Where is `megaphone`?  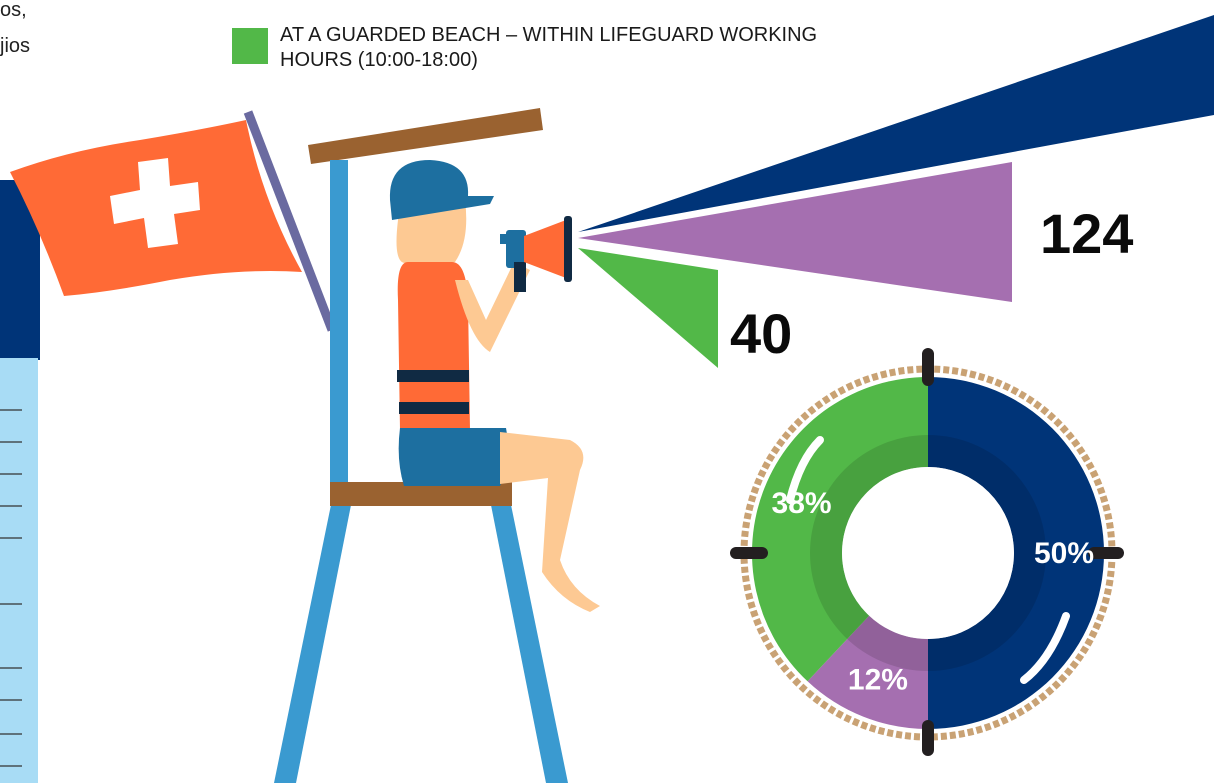 megaphone is located at coordinates (536, 254).